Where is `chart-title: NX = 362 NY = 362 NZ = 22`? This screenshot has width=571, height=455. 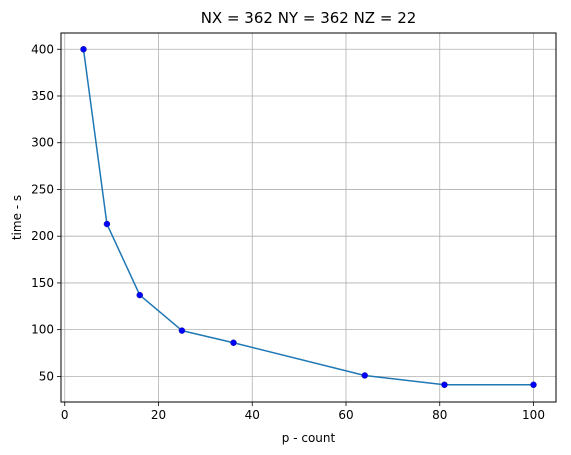 chart-title: NX = 362 NY = 362 NZ = 22 is located at coordinates (309, 18).